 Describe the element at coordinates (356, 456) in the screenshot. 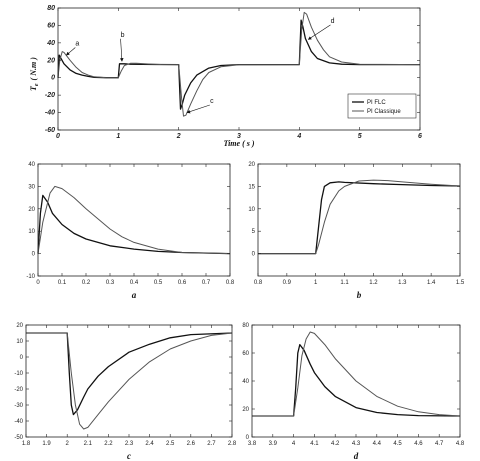

I see `subplot-caption: d` at that location.